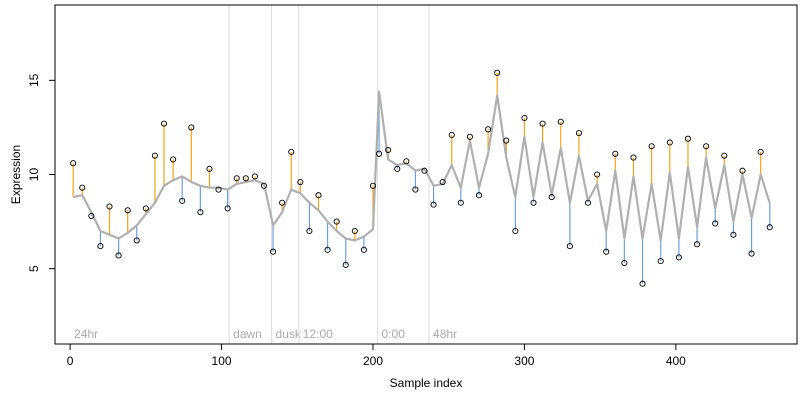 This screenshot has height=400, width=800. Describe the element at coordinates (16, 174) in the screenshot. I see `y-axis-label: Expression` at that location.